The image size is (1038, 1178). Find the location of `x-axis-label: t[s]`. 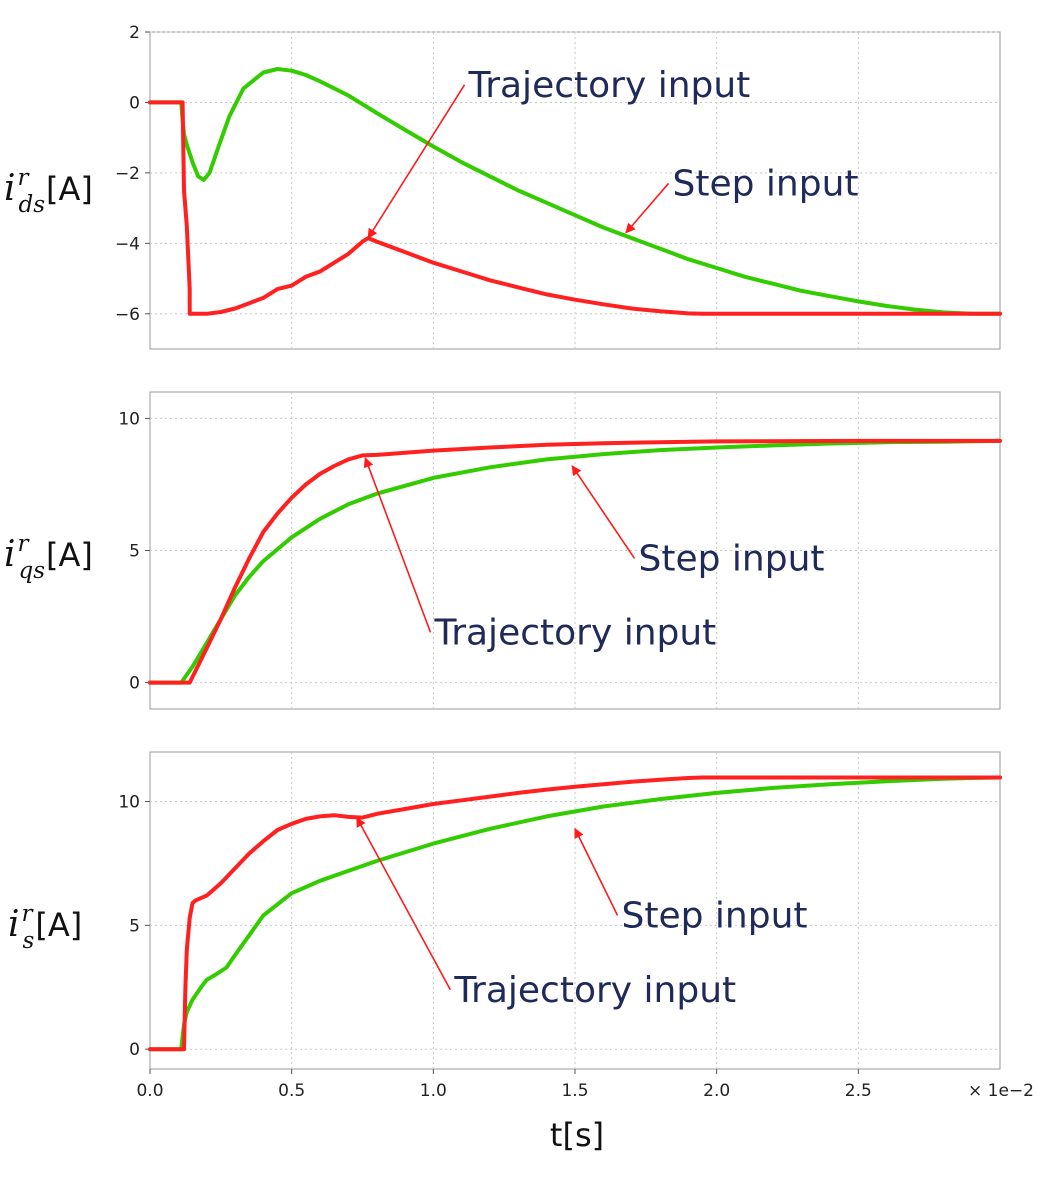

x-axis-label: t[s] is located at coordinates (577, 1135).